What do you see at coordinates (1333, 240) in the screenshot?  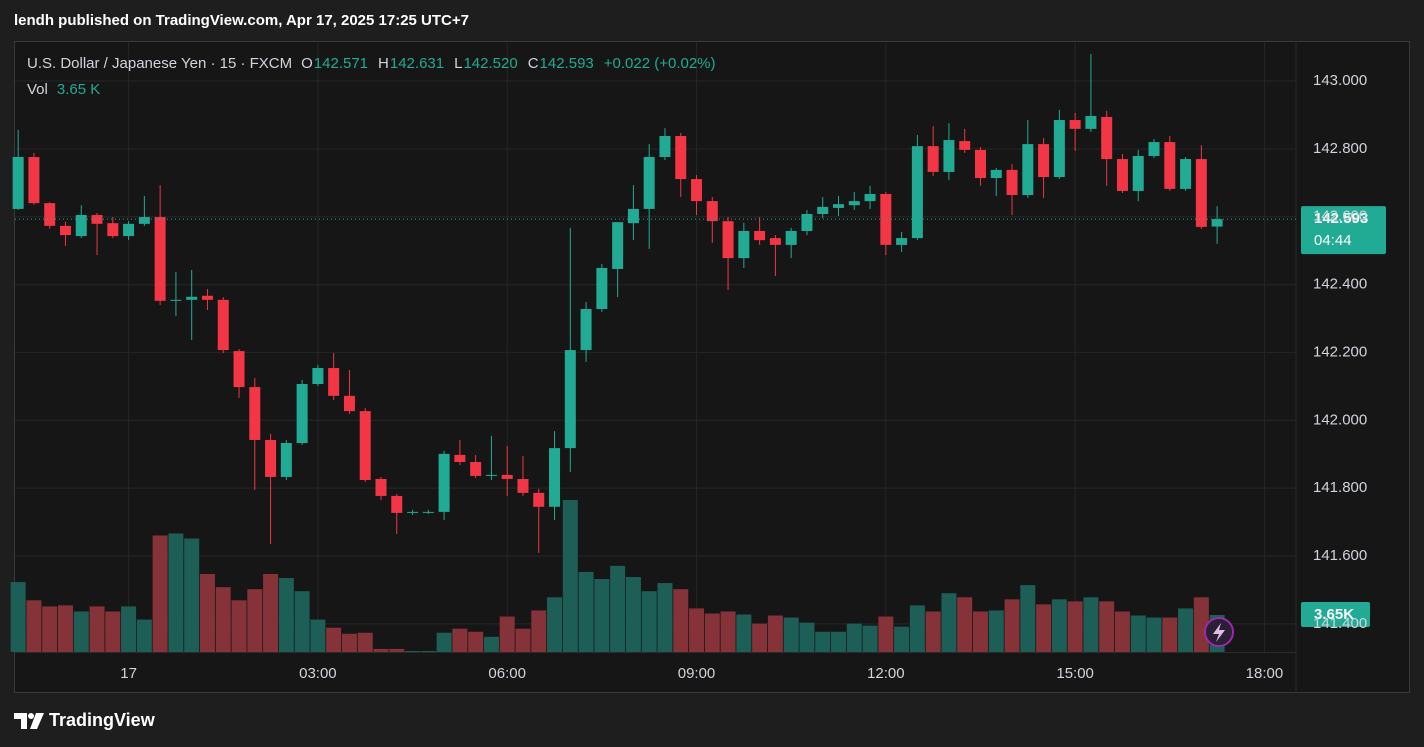 I see `countdown-label: 04:44` at bounding box center [1333, 240].